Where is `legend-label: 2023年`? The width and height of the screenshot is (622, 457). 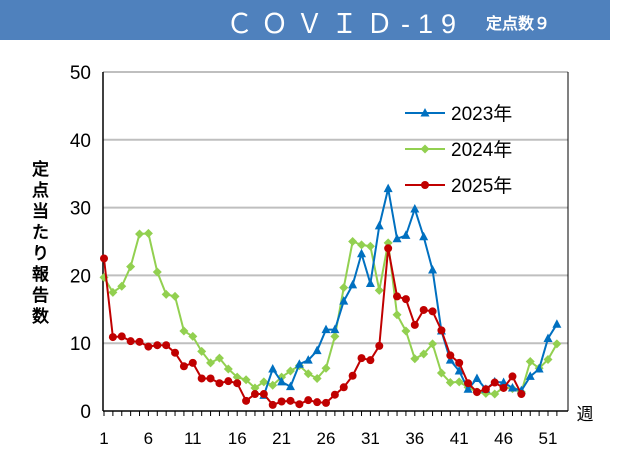 legend-label: 2023年 is located at coordinates (481, 114).